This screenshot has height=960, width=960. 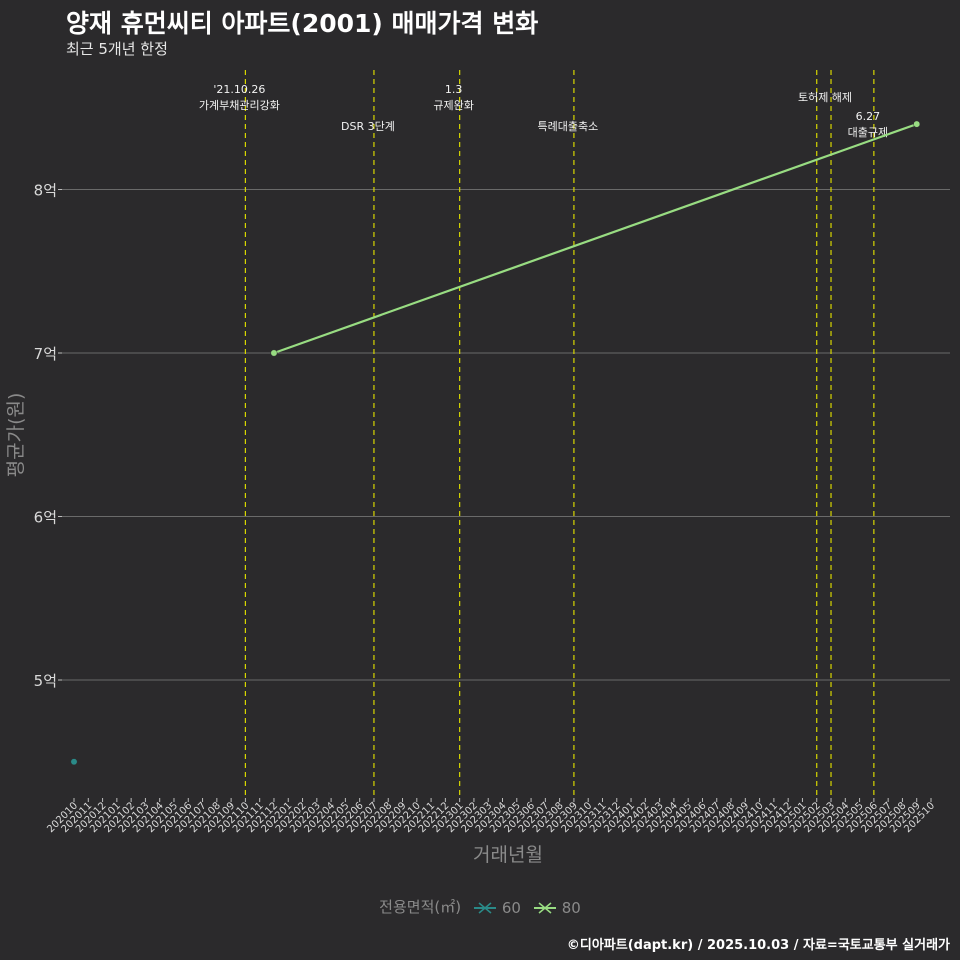 I want to click on event-label: 1.3, so click(x=454, y=89).